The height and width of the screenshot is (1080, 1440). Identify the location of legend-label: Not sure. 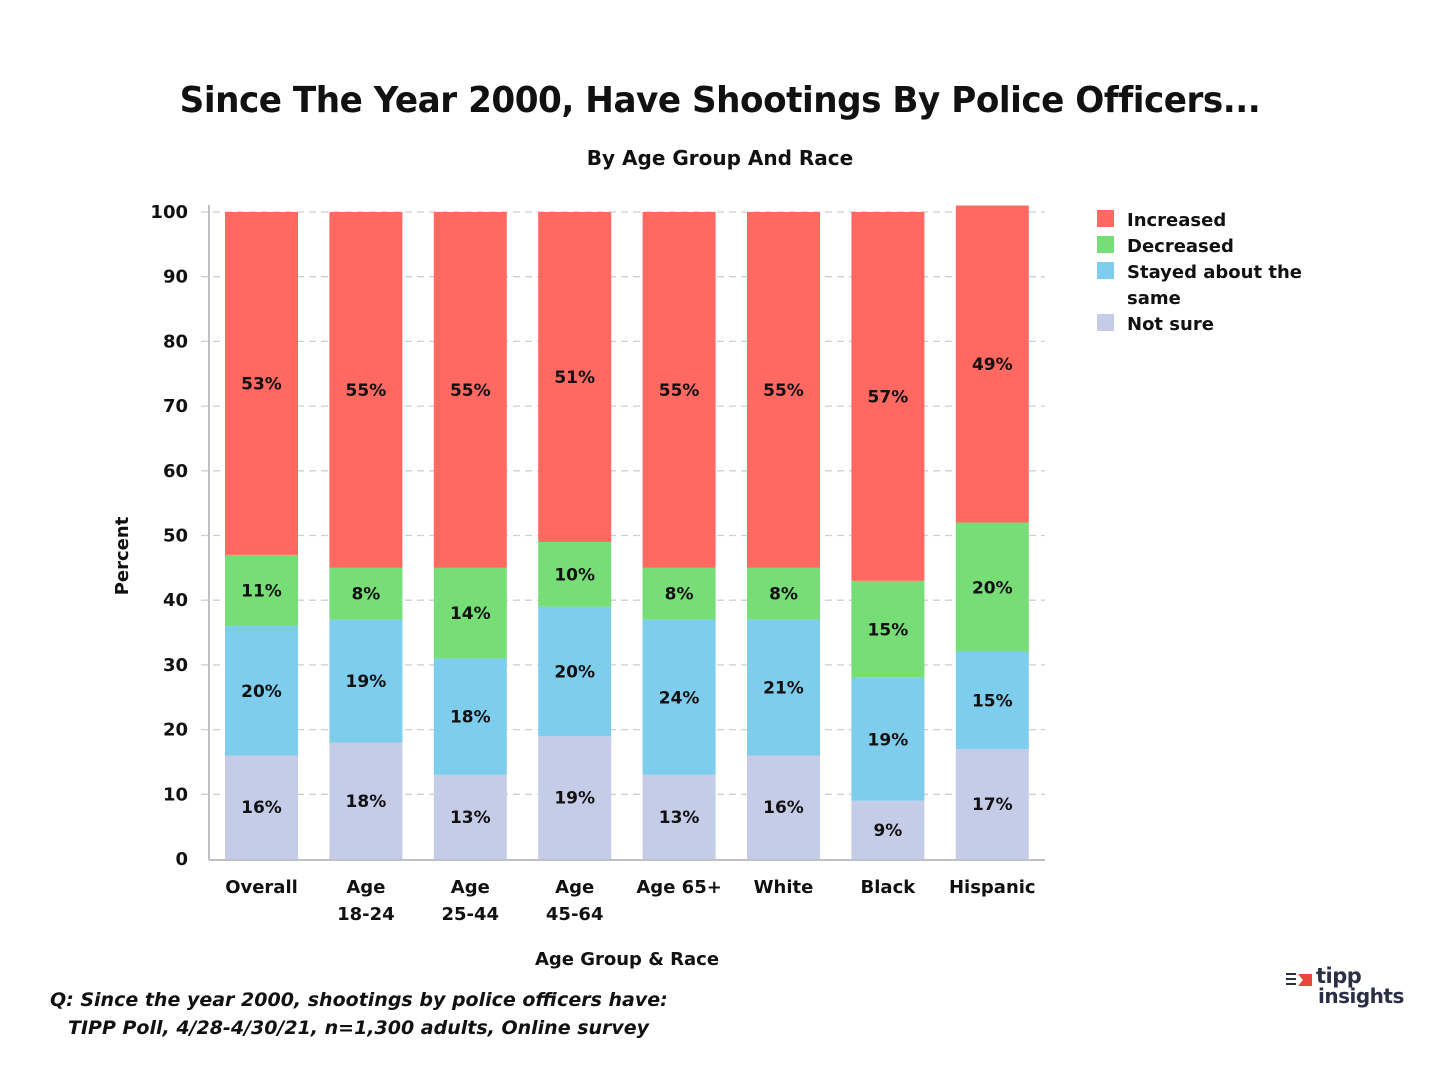
(1170, 324).